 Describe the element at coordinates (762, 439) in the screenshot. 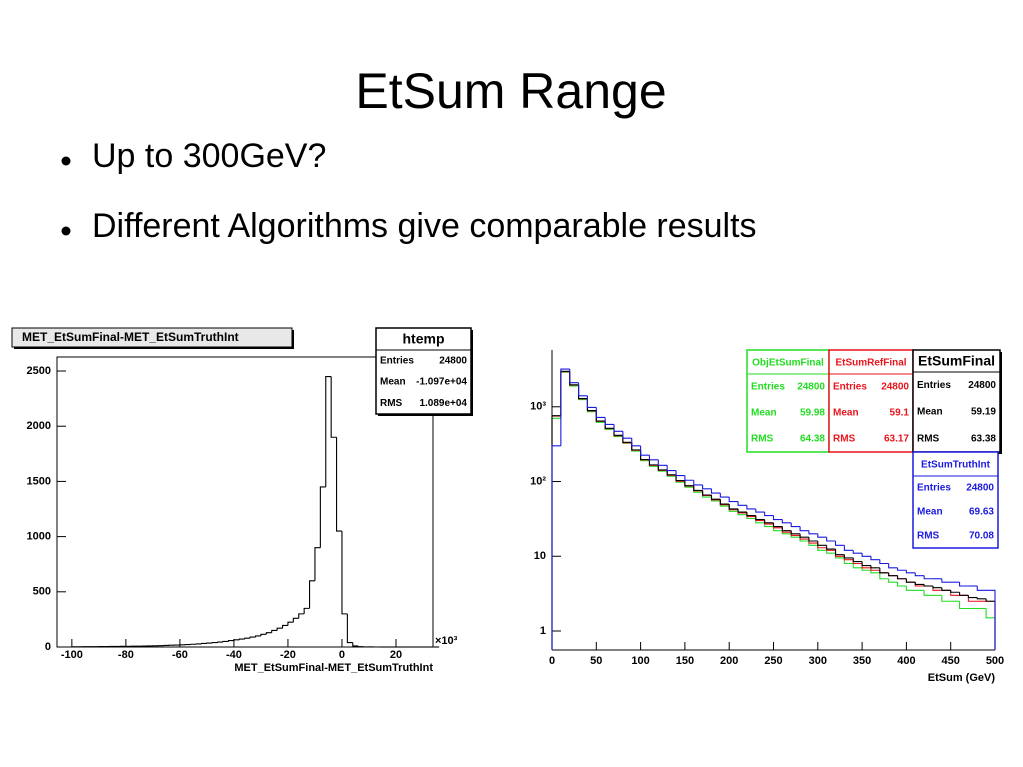

I see `stats-label: RMS` at that location.